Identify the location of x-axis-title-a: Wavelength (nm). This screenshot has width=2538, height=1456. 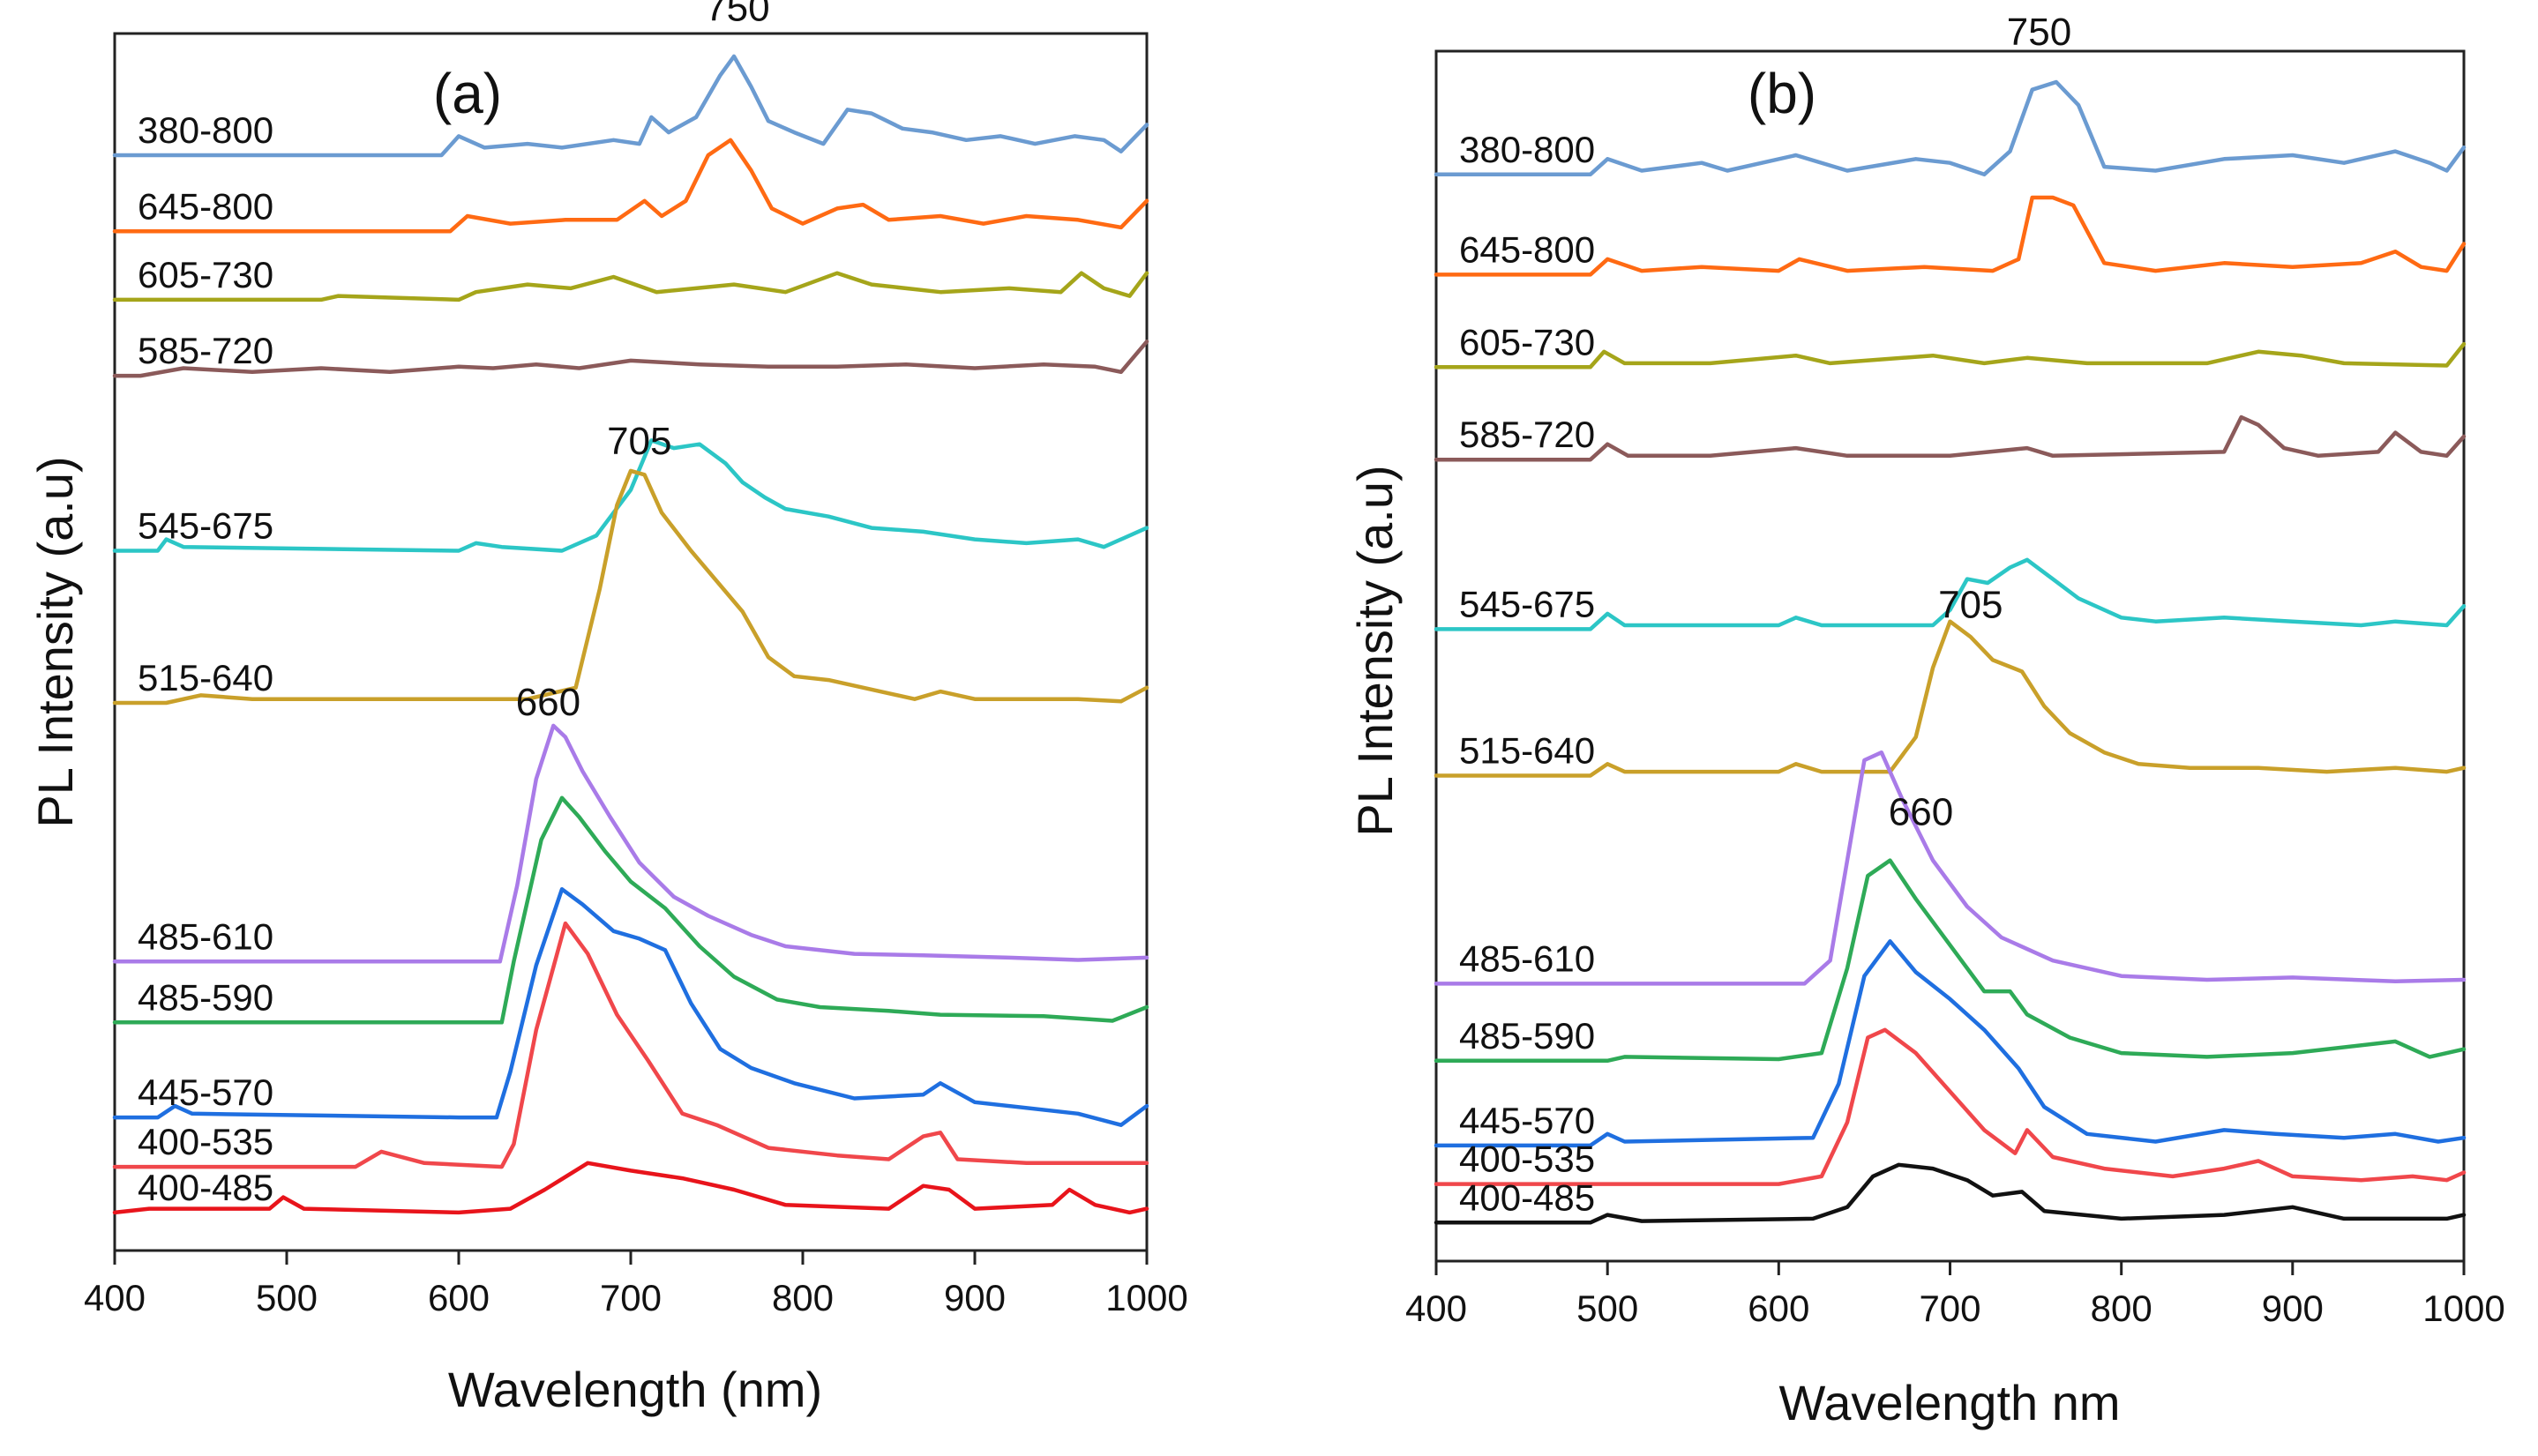
(635, 1389).